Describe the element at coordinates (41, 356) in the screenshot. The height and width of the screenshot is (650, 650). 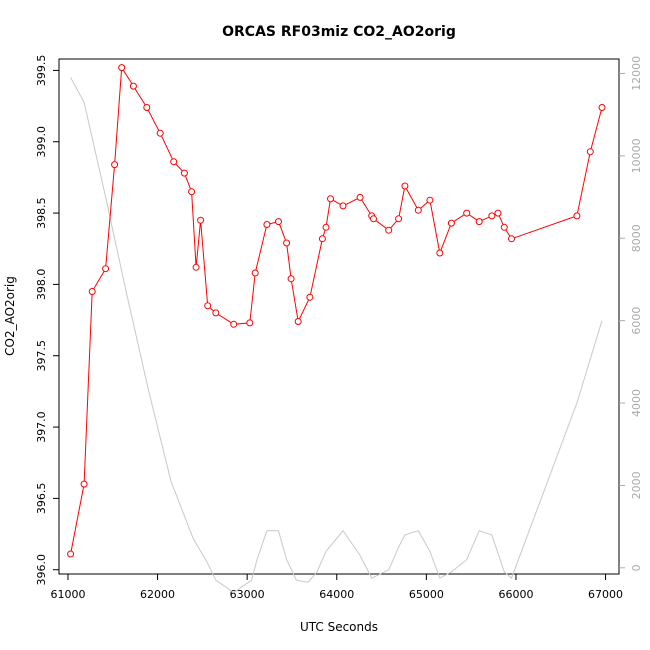
I see `y-tick-label: 397.5` at that location.